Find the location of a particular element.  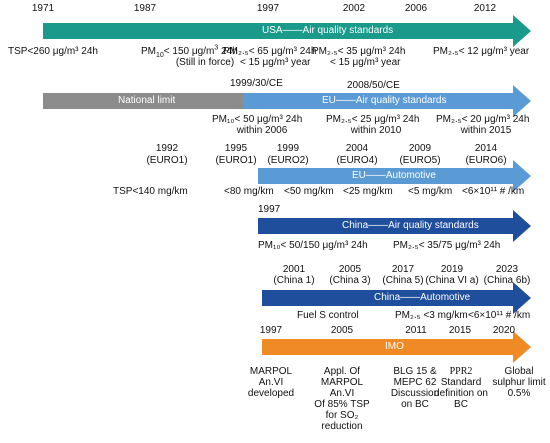

china-air-quality-arrow is located at coordinates (394, 226).